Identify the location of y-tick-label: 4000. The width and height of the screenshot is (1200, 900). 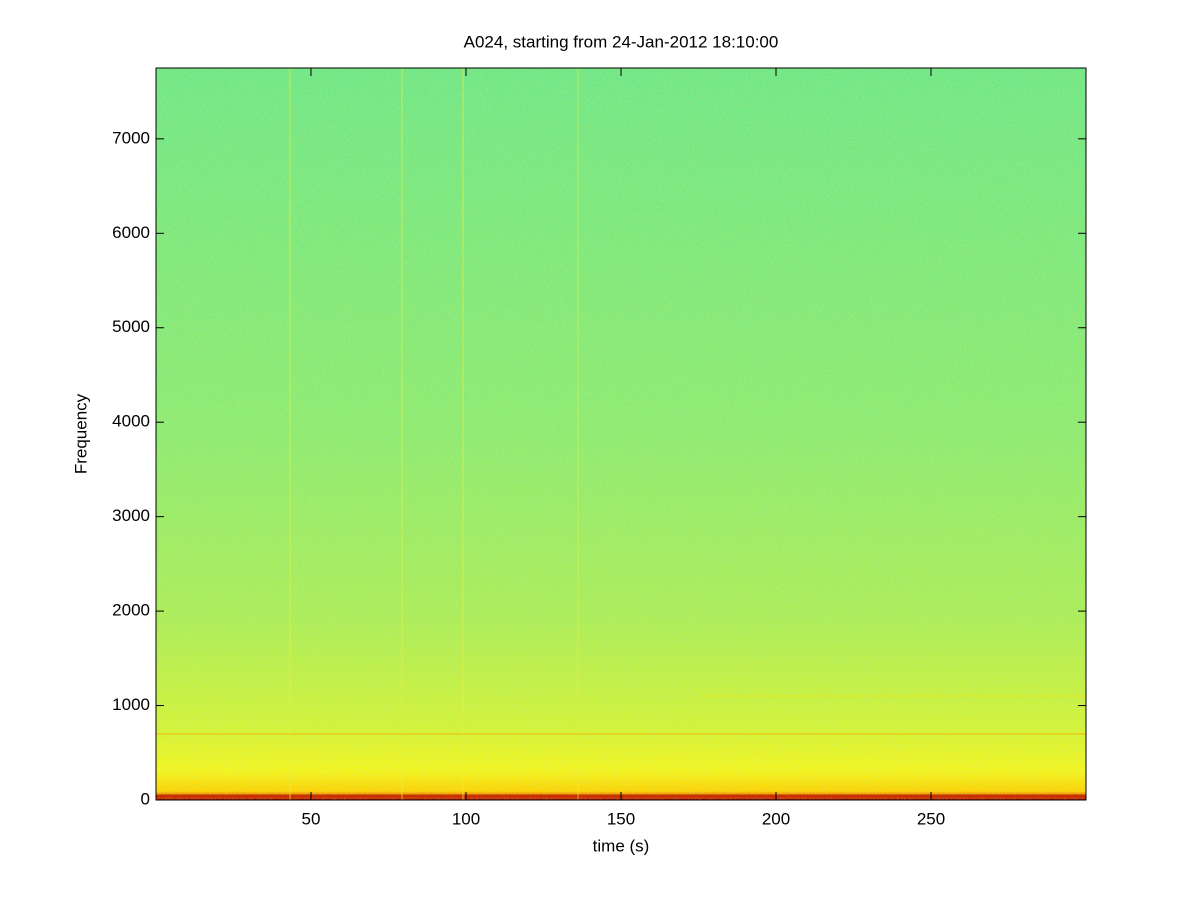
(131, 421).